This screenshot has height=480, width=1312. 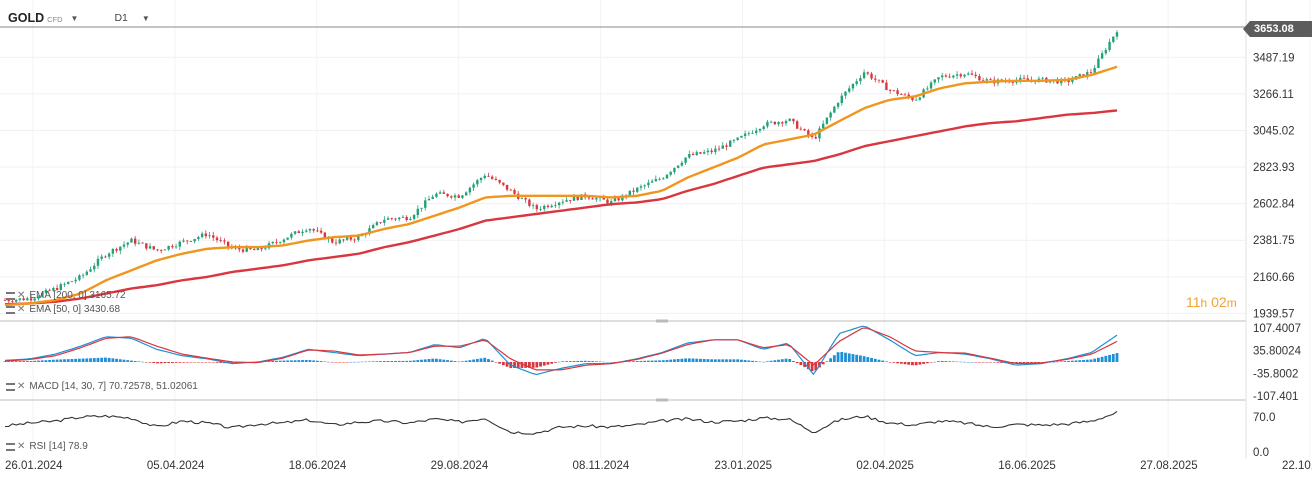 I want to click on indicator-macd: ✕ MACD [14, 30, 7] 70.72578, 51.02061, so click(x=102, y=387).